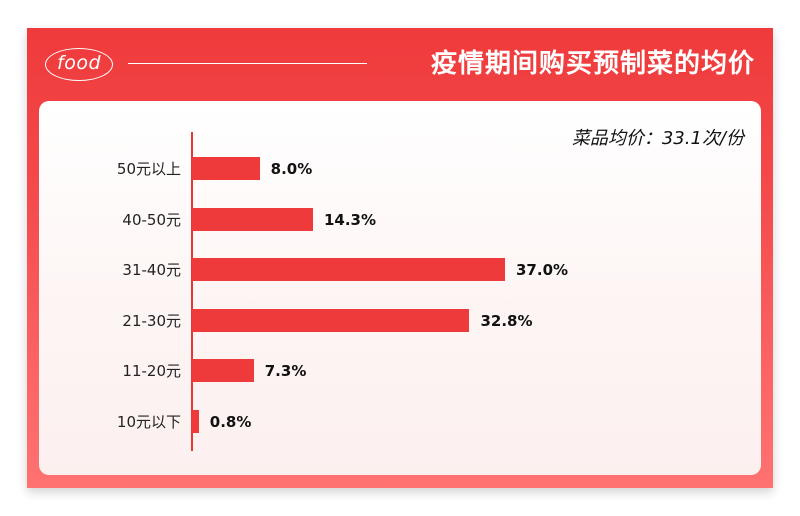  Describe the element at coordinates (151, 219) in the screenshot. I see `category-label: 40-50元` at that location.